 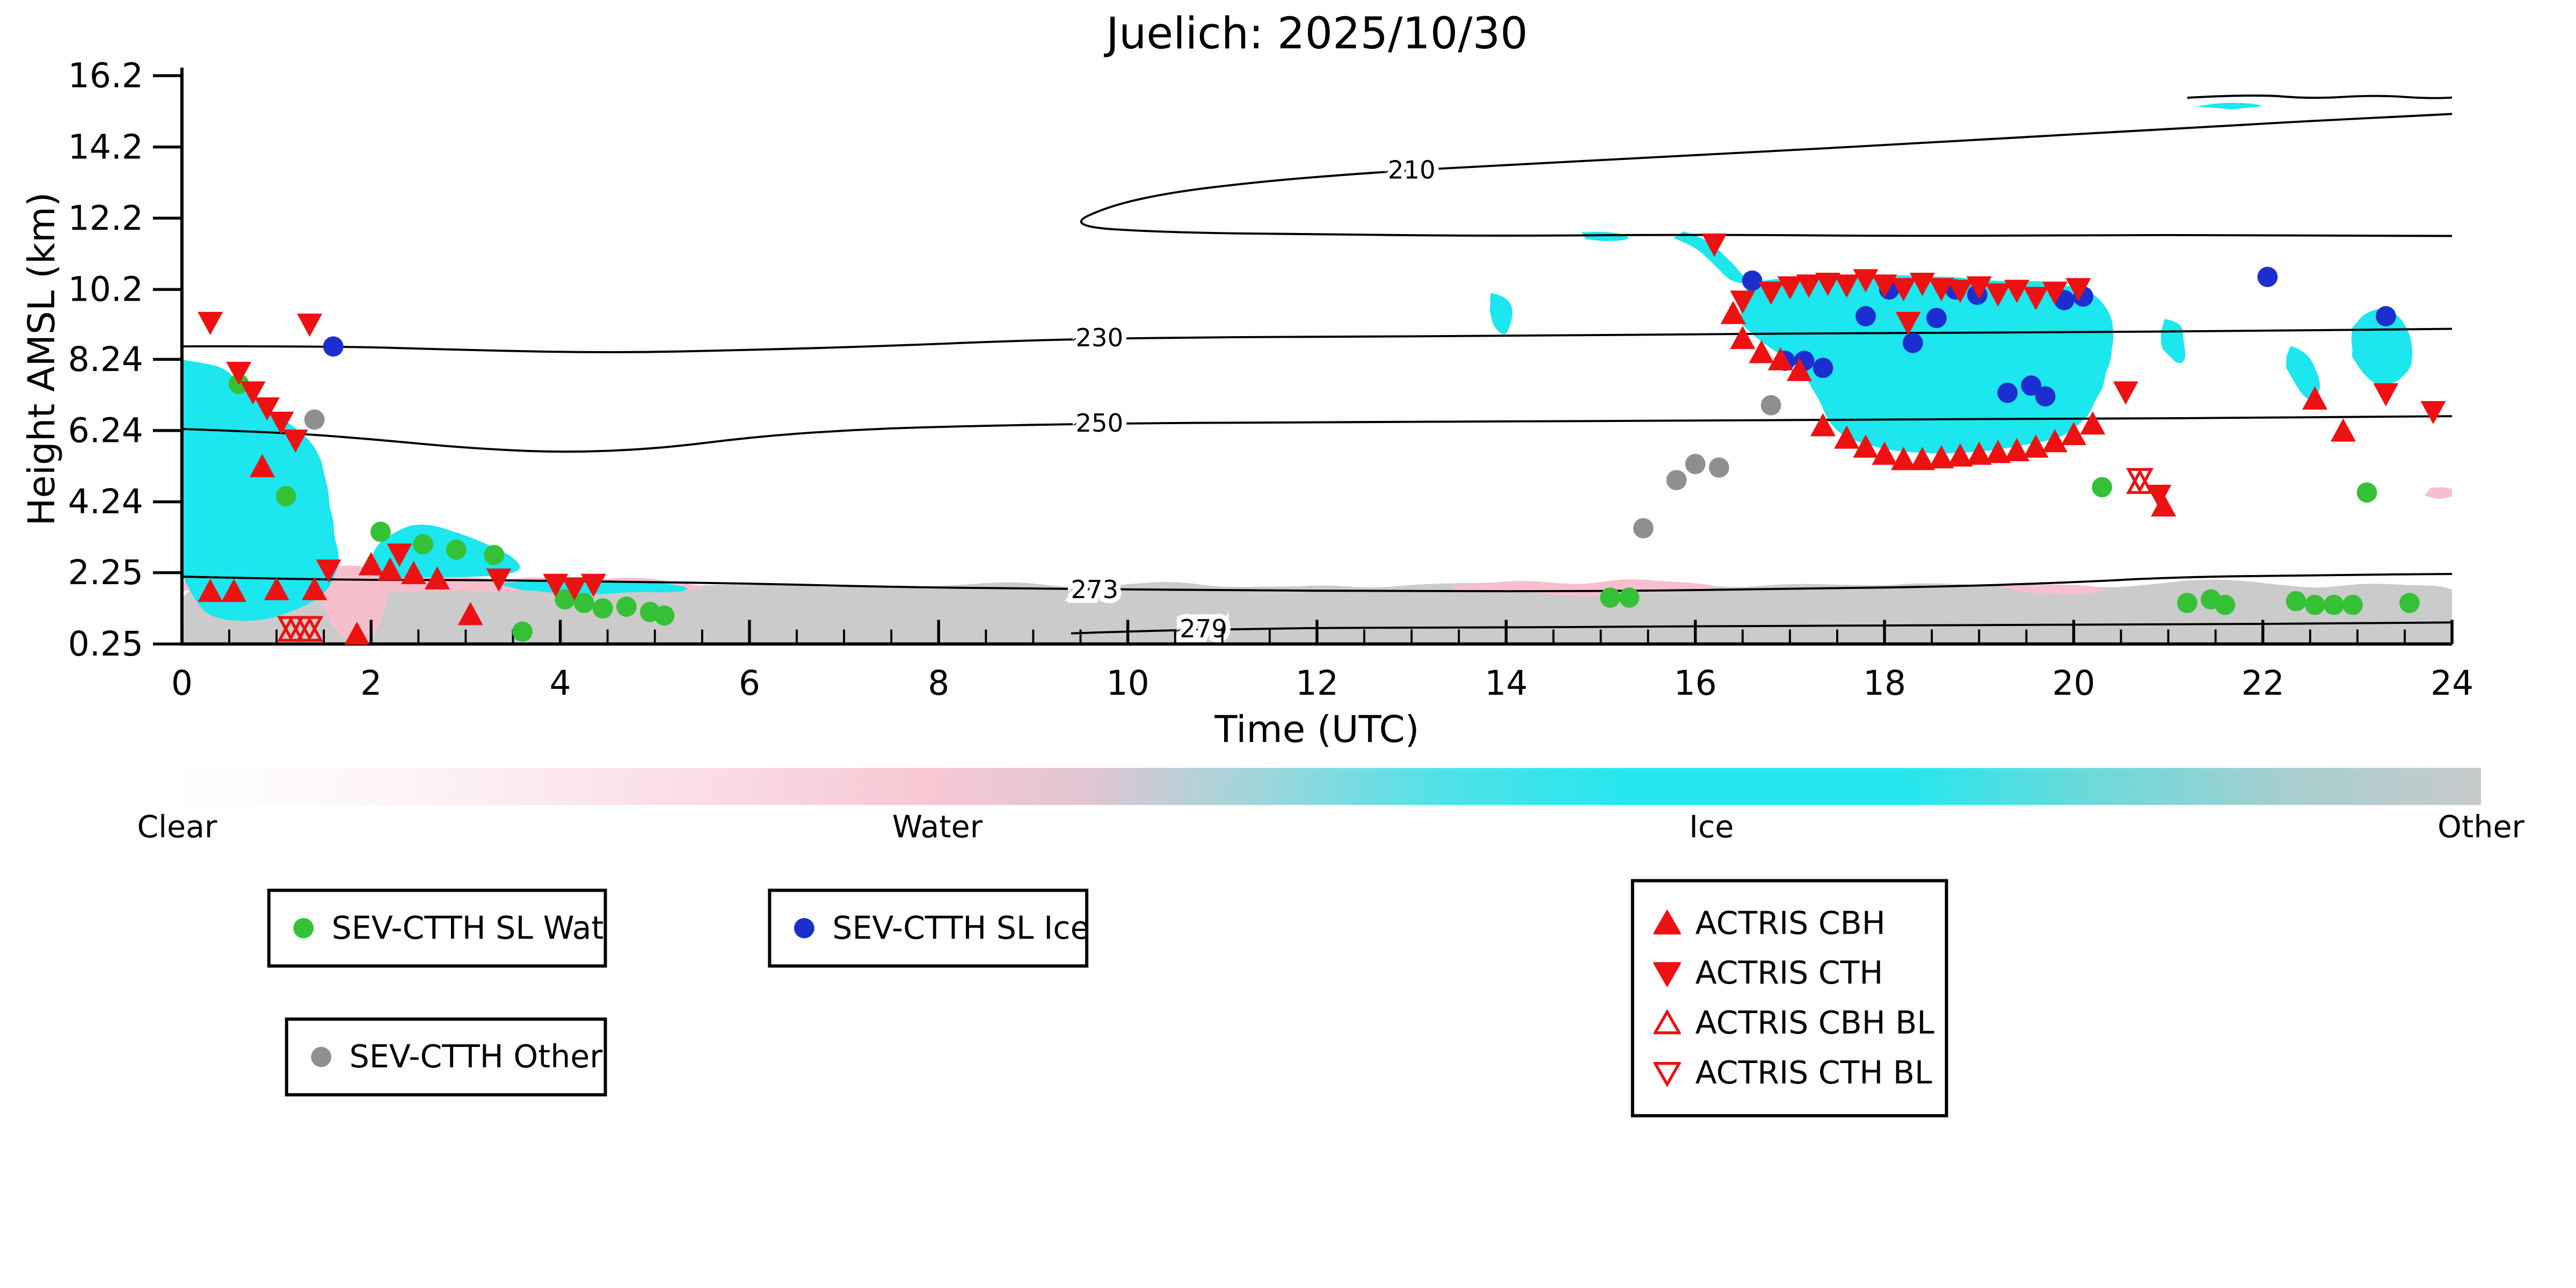 What do you see at coordinates (182, 683) in the screenshot?
I see `x-tick-label: 0` at bounding box center [182, 683].